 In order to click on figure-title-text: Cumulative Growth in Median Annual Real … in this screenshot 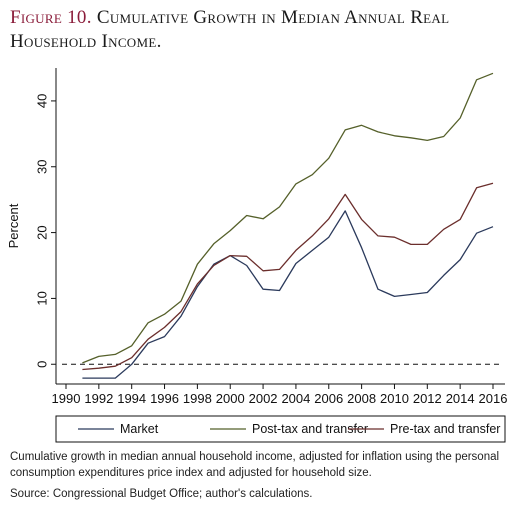, I will do `click(230, 29)`.